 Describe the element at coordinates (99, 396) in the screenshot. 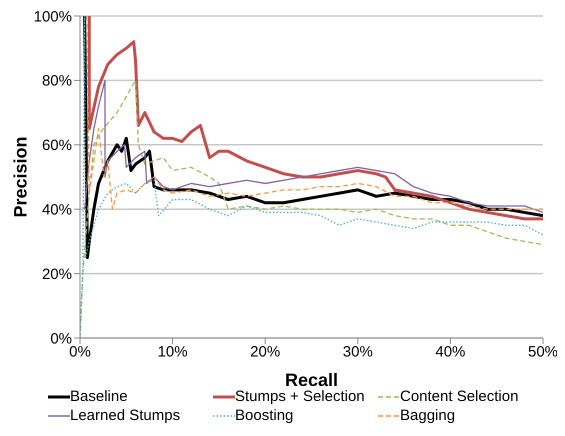

I see `legend-label: Baseline` at that location.